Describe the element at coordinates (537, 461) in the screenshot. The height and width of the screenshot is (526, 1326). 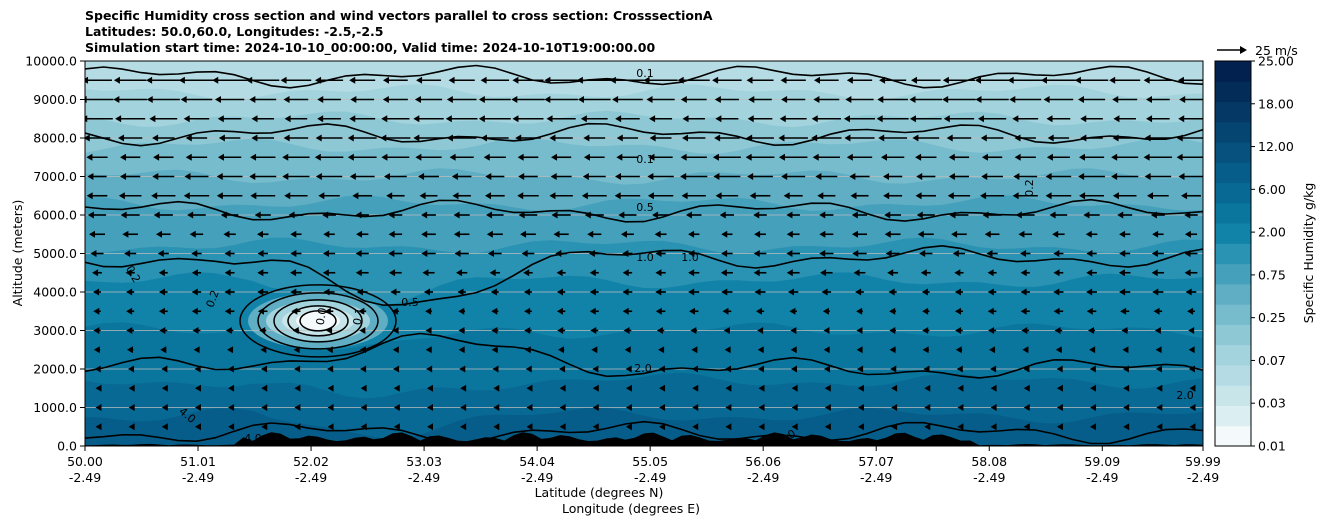
I see `x-tick-label-lat: 54.04` at that location.